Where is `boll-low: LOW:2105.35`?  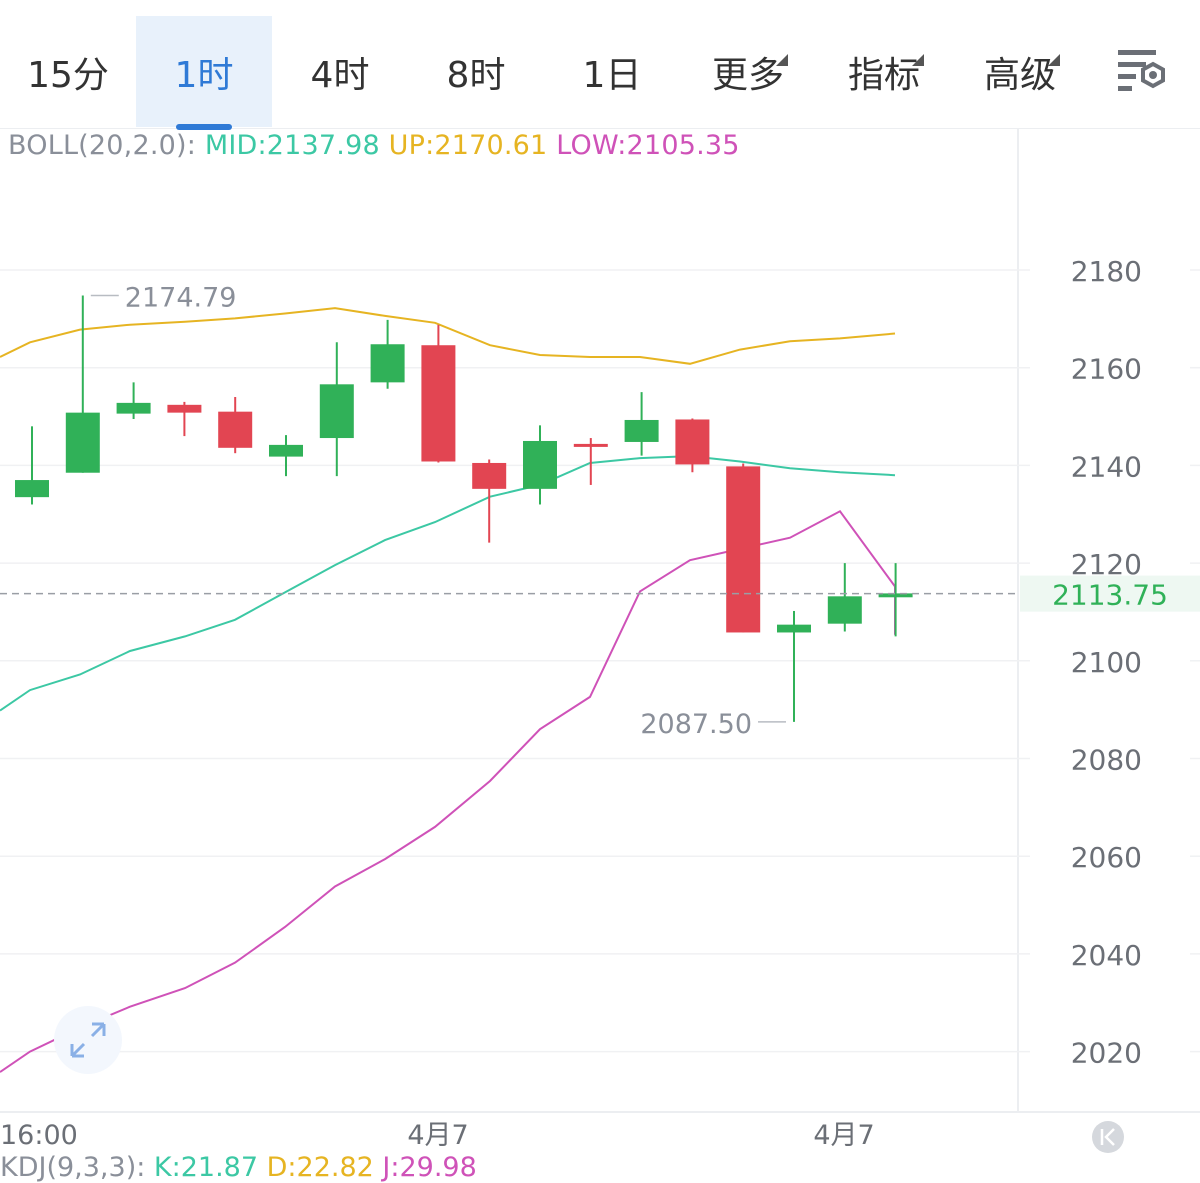
boll-low: LOW:2105.35 is located at coordinates (648, 145).